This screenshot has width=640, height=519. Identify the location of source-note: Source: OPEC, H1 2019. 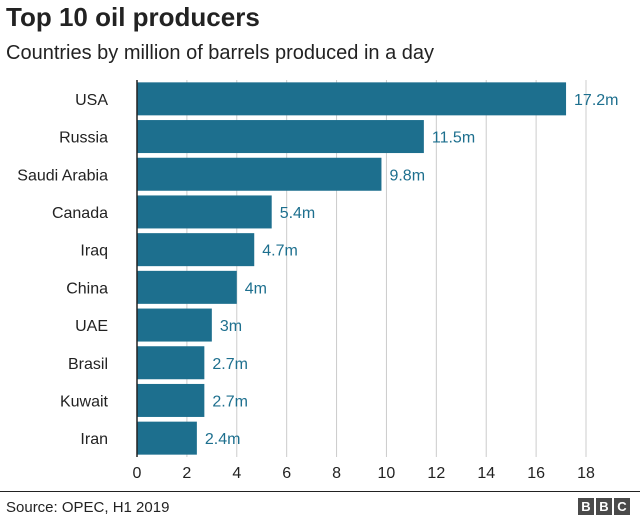
(88, 507).